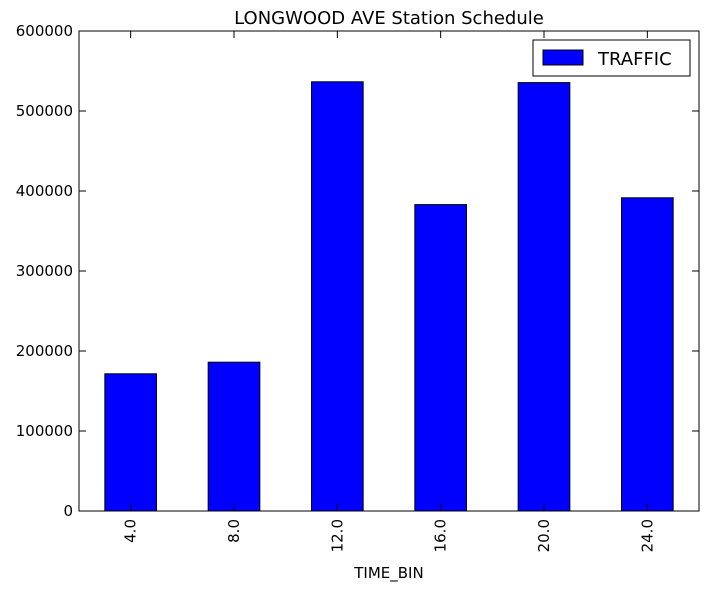 The height and width of the screenshot is (593, 709). What do you see at coordinates (647, 535) in the screenshot?
I see `x-tick-label: 24.0` at bounding box center [647, 535].